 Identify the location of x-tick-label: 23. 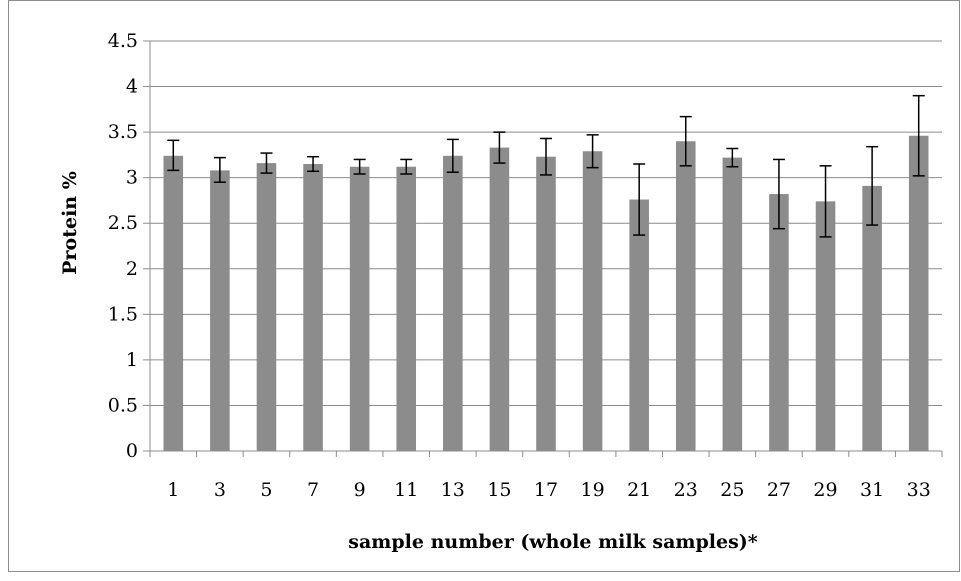
(686, 490).